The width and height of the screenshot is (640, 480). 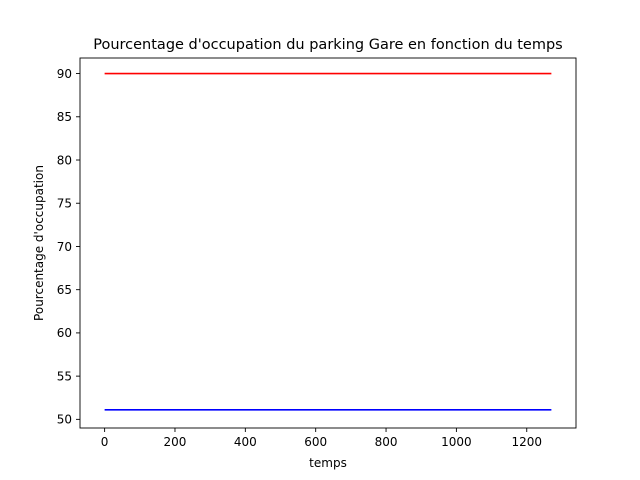 What do you see at coordinates (39, 243) in the screenshot?
I see `y-axis-label: Pourcentage d'occupation` at bounding box center [39, 243].